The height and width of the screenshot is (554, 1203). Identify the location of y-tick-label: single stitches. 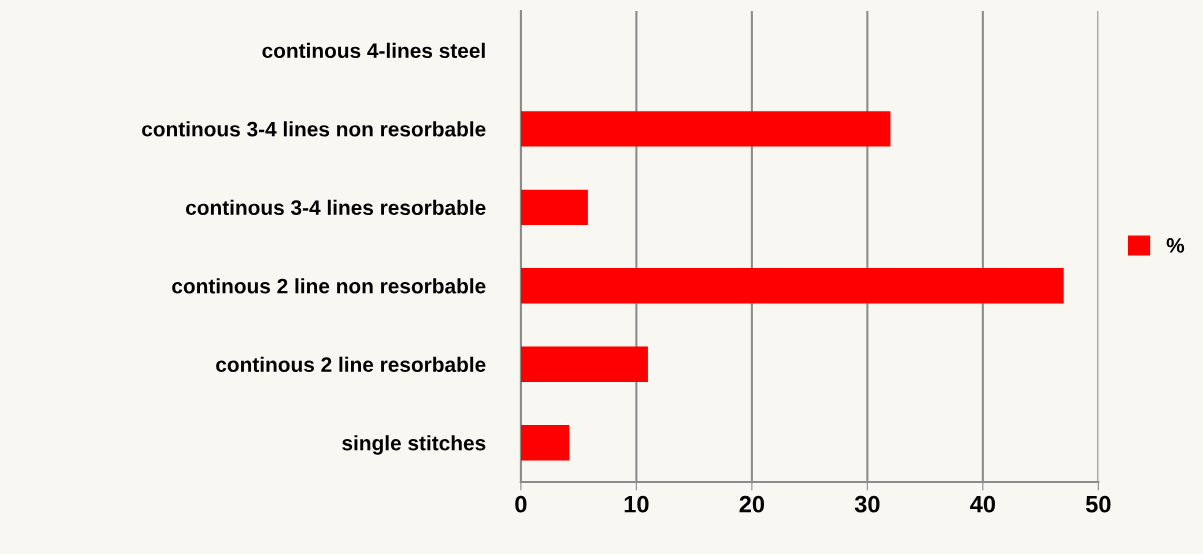
(414, 445).